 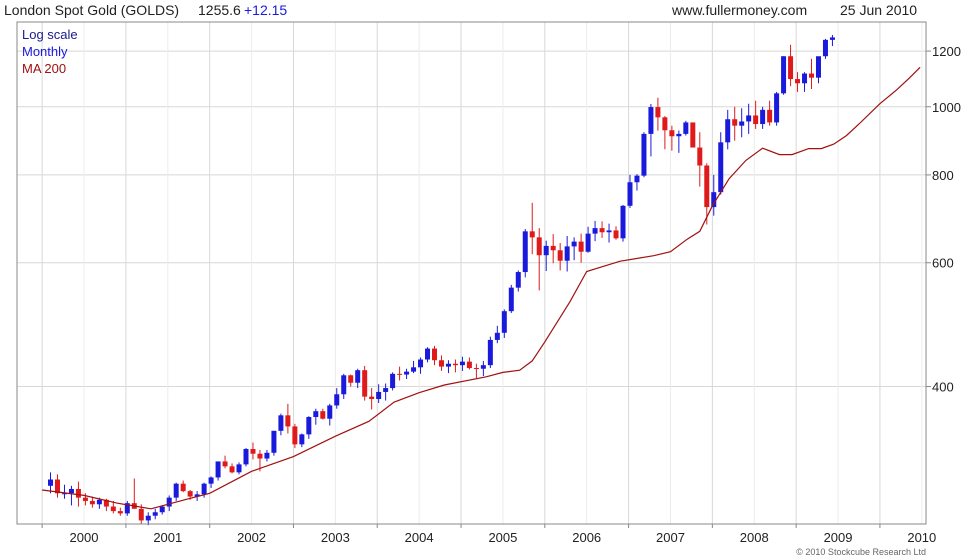 What do you see at coordinates (670, 537) in the screenshot?
I see `x-tick-label: 2007` at bounding box center [670, 537].